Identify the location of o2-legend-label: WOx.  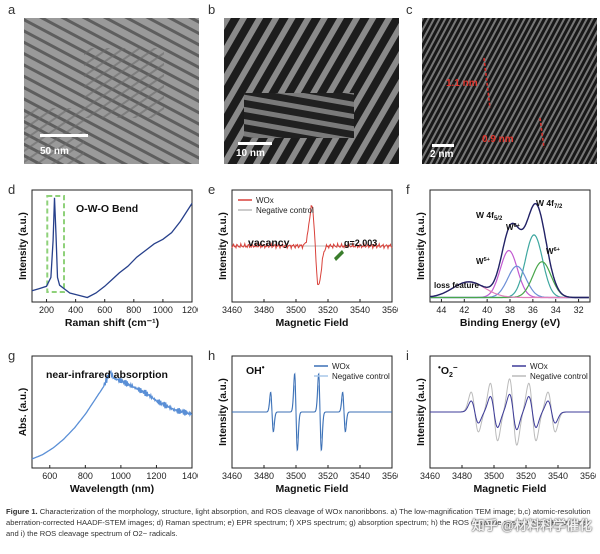
(539, 366).